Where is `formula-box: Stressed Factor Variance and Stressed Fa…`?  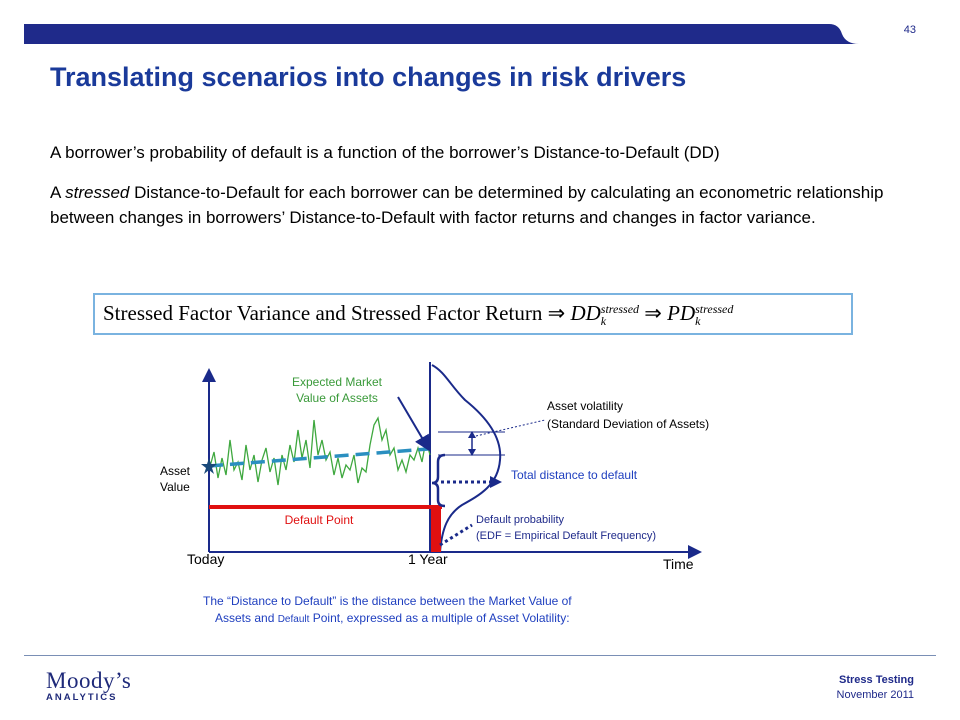 formula-box: Stressed Factor Variance and Stressed Fa… is located at coordinates (473, 314).